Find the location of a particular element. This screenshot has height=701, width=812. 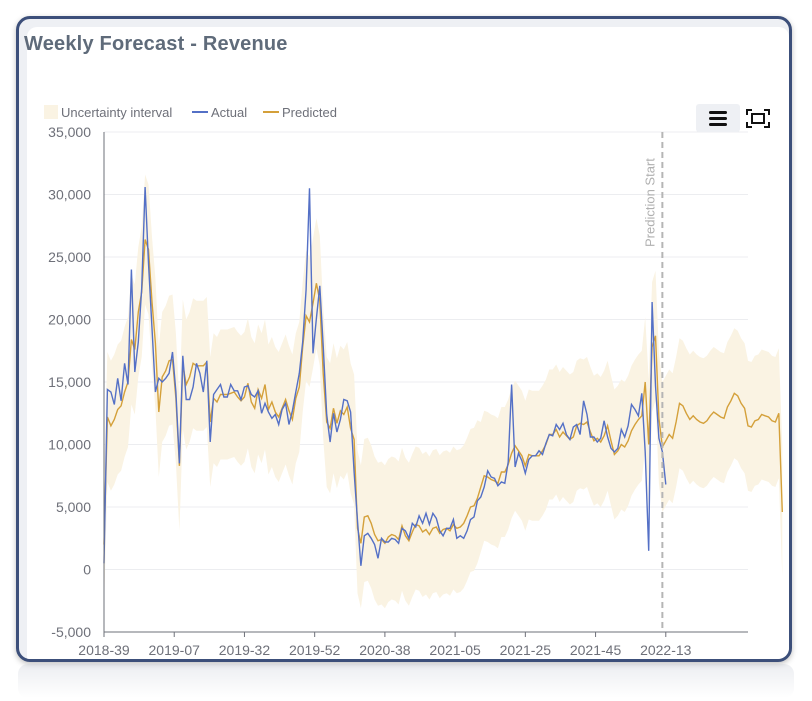

legend-swatch-uncertainty-interval is located at coordinates (51, 112).